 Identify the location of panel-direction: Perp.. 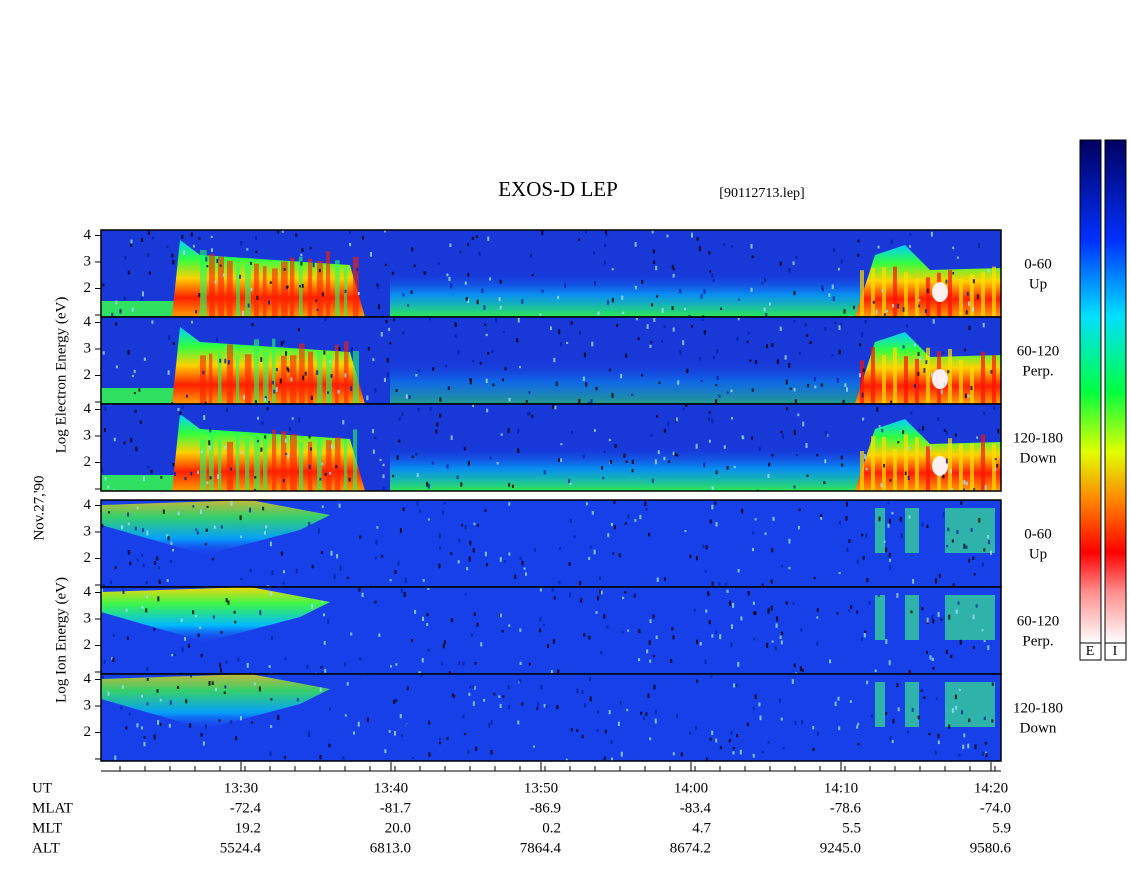
(1037, 641).